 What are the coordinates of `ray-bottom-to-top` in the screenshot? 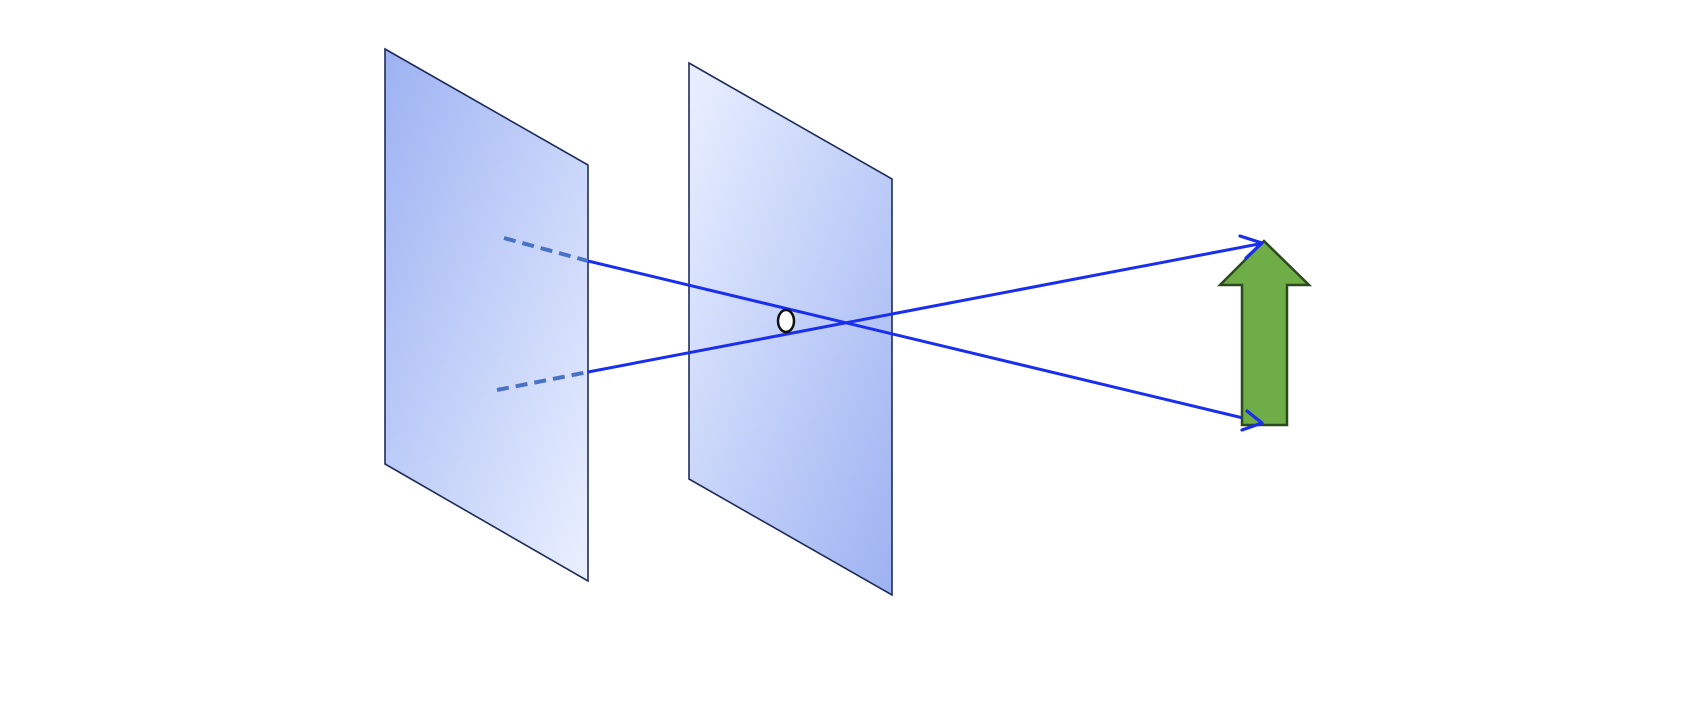 It's located at (926, 307).